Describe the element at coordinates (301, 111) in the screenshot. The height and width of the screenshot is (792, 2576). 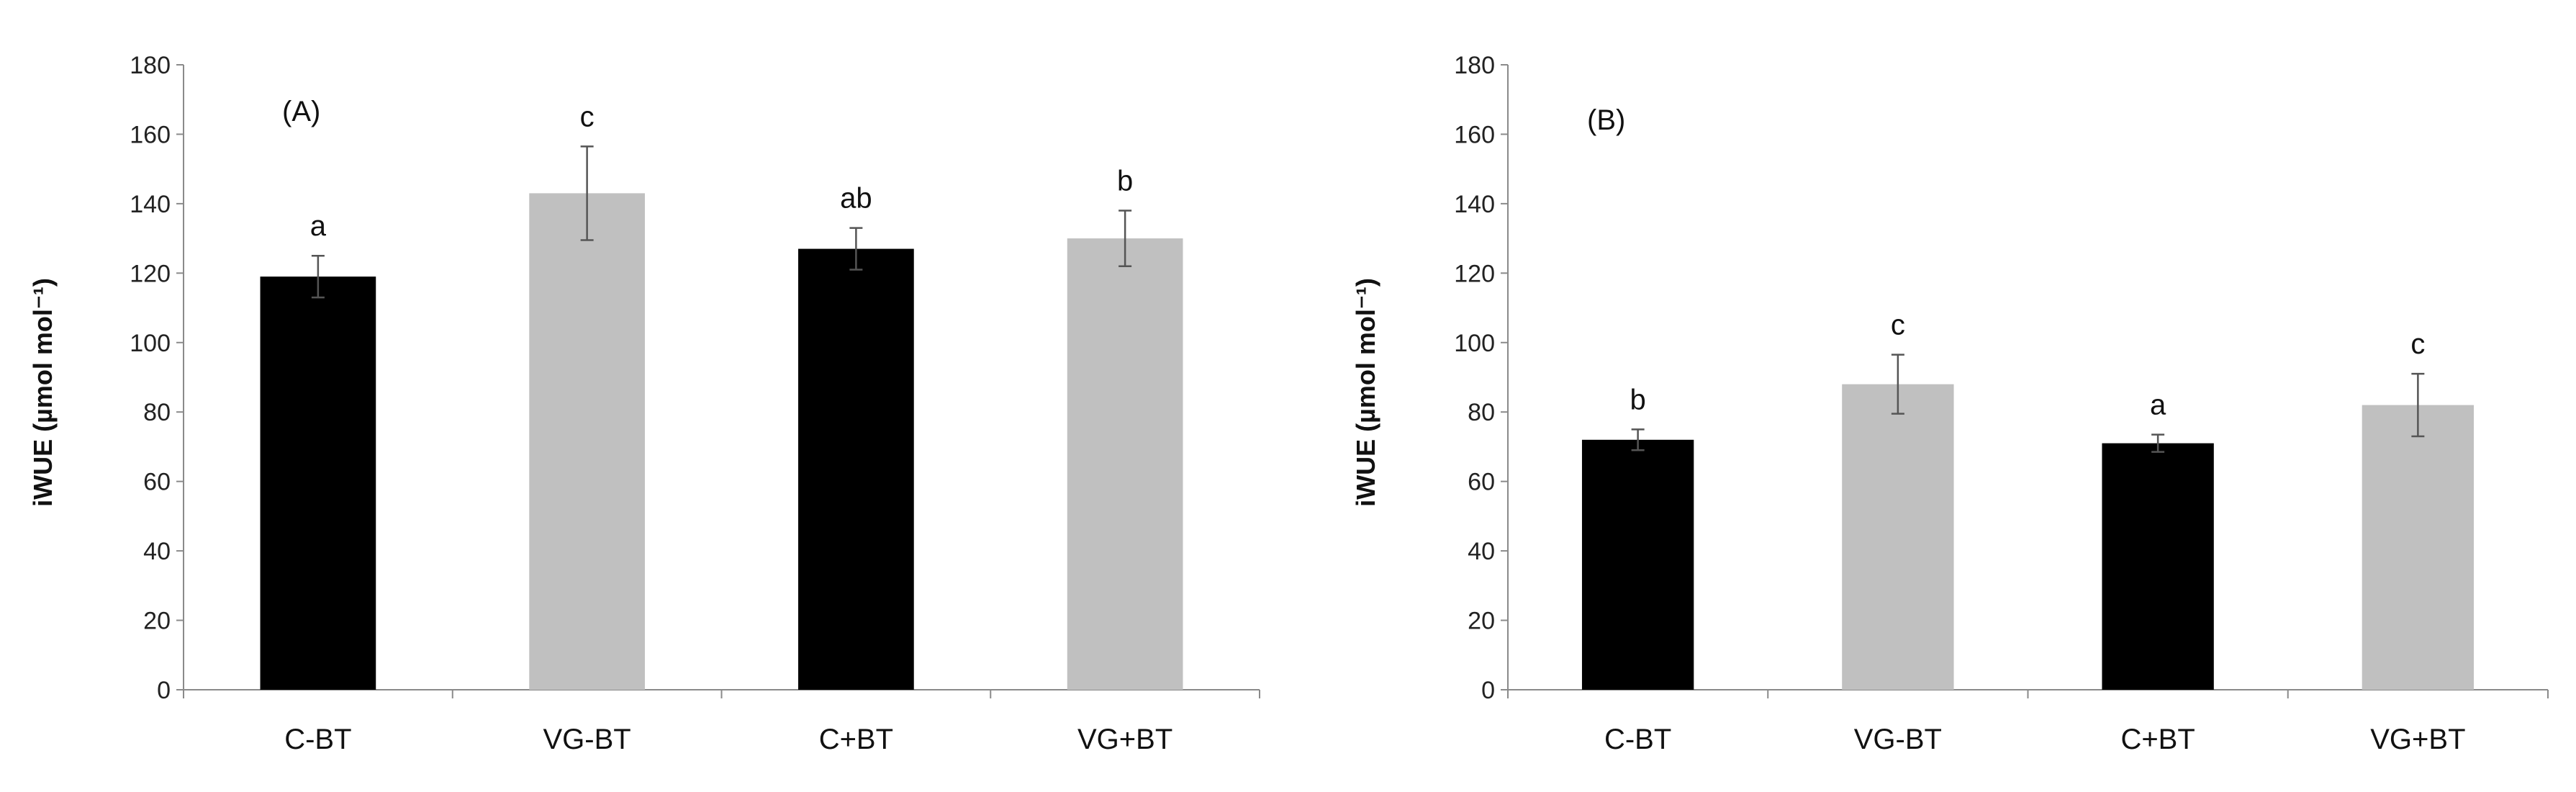
I see `panel-label: (A)` at that location.